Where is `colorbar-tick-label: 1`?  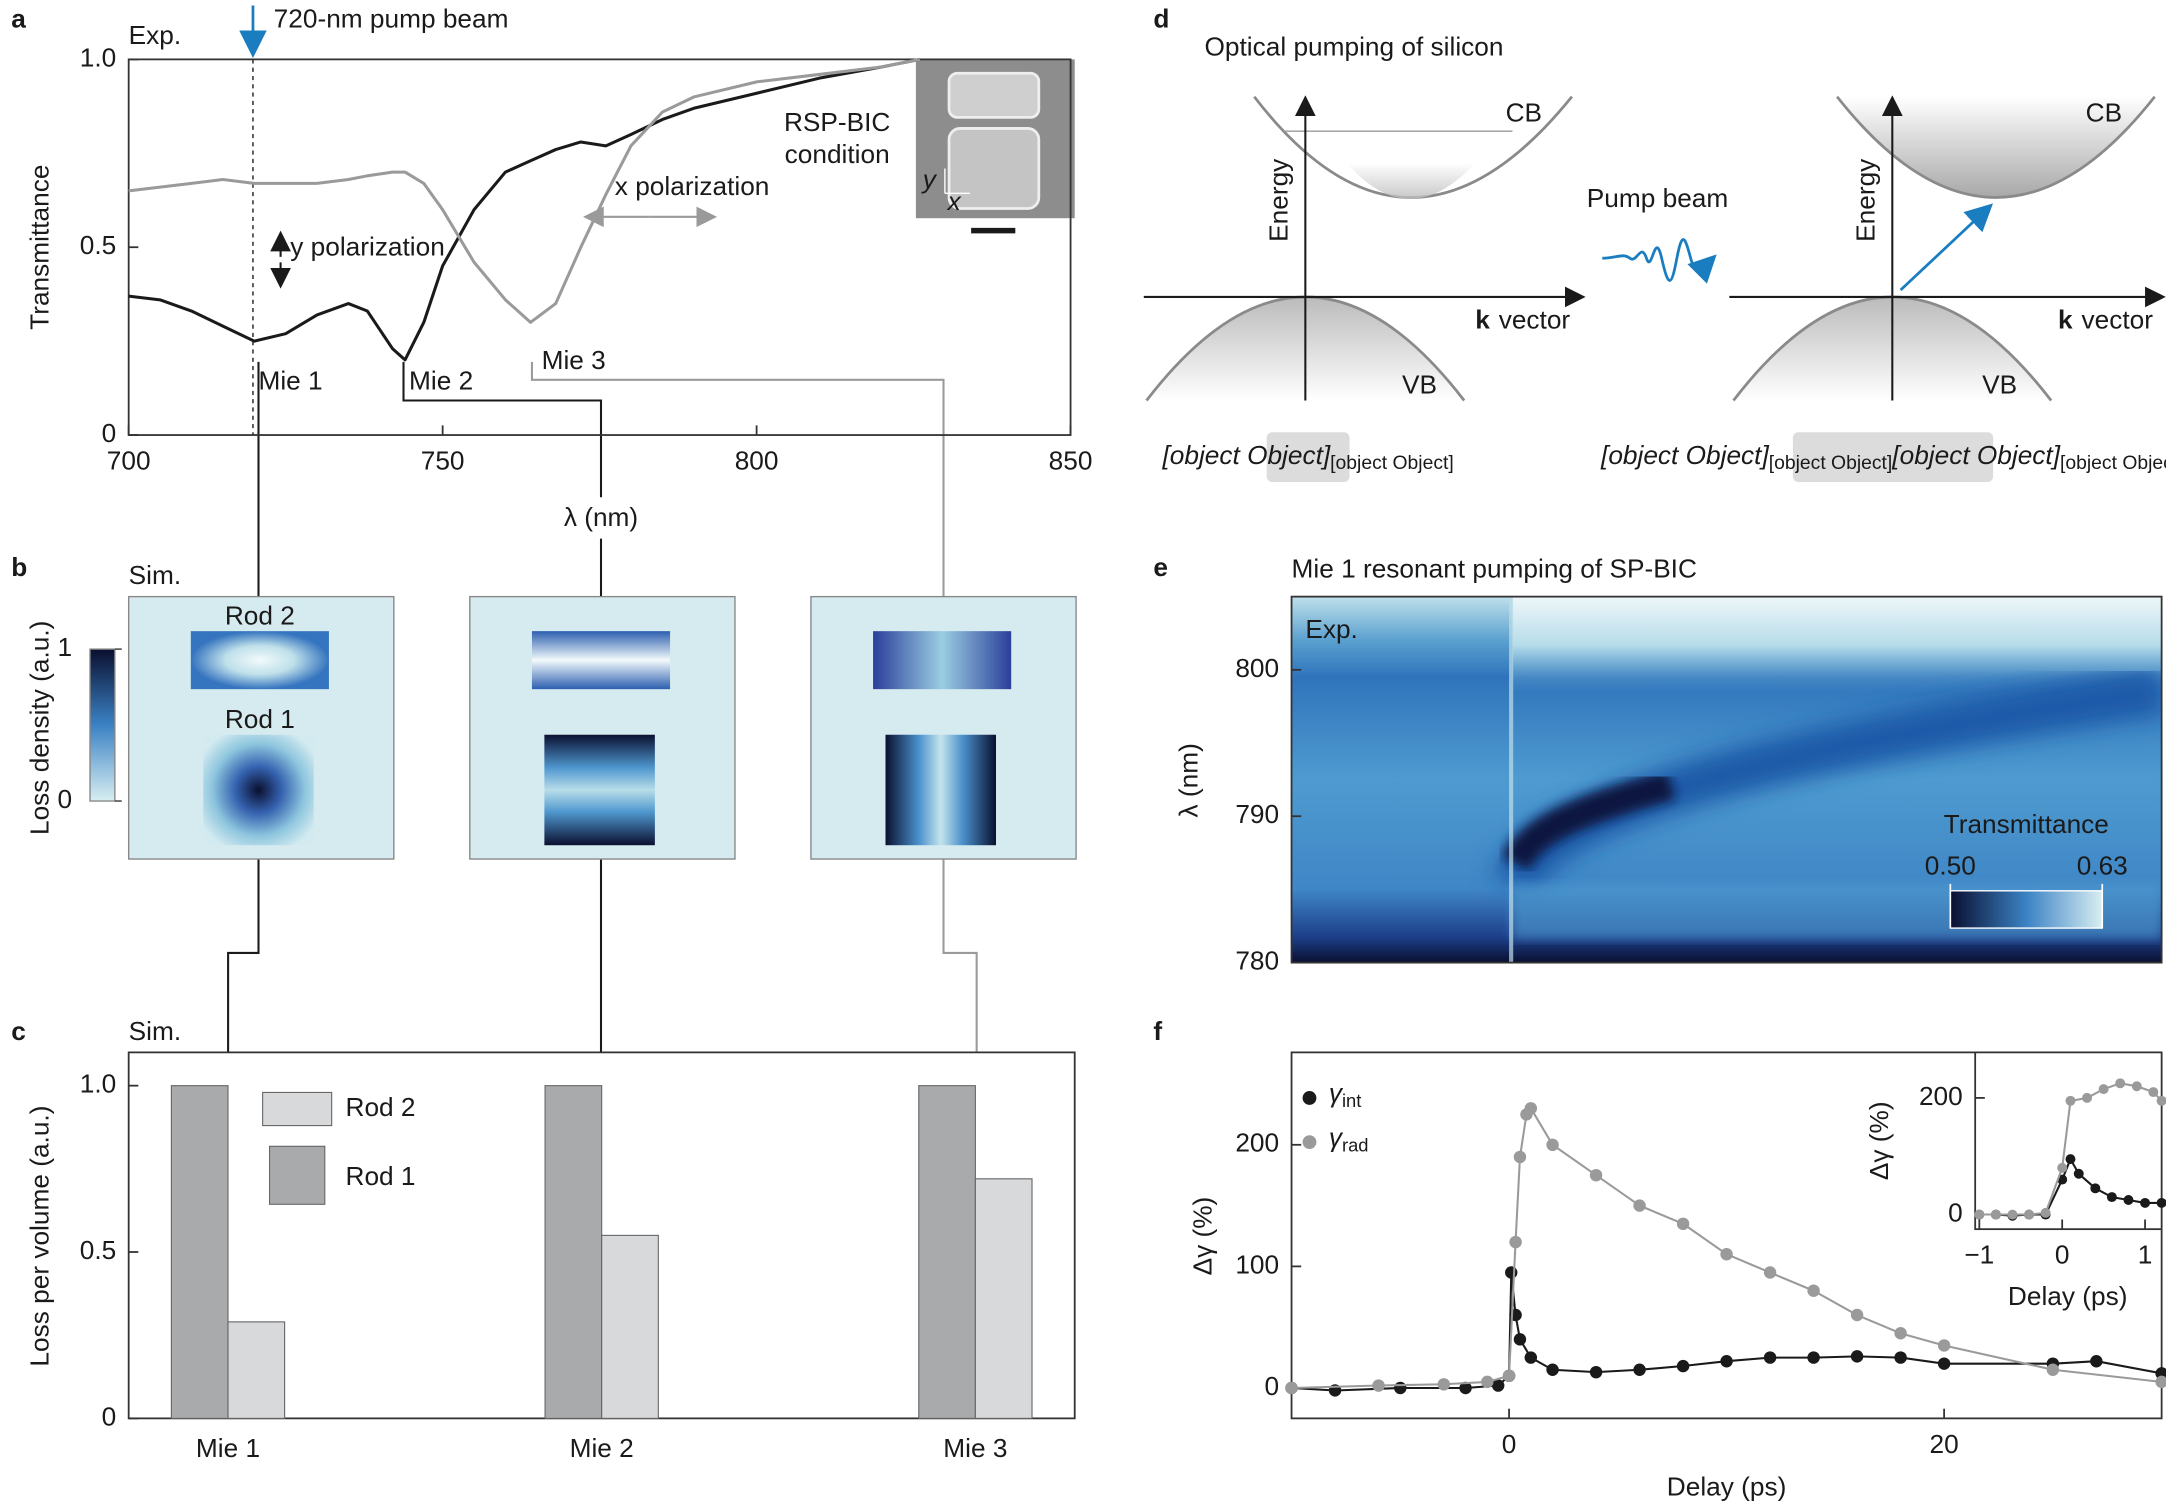
colorbar-tick-label: 1 is located at coordinates (64, 647).